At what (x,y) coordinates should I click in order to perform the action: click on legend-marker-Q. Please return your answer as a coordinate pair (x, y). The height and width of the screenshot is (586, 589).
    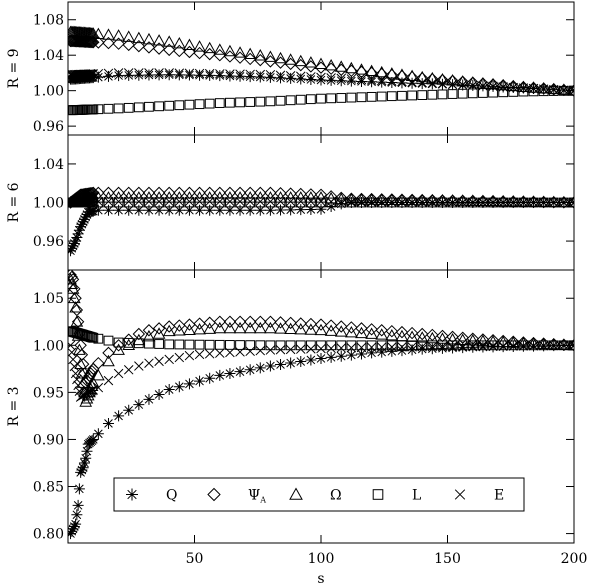
    Looking at the image, I should click on (132, 494).